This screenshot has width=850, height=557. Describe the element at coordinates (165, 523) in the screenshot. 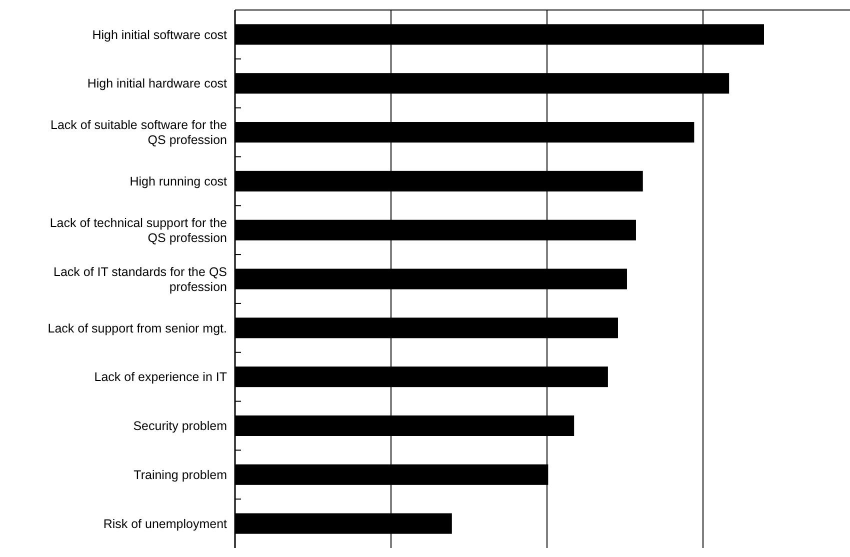

I see `y-tick-label: Risk of unemployment` at that location.